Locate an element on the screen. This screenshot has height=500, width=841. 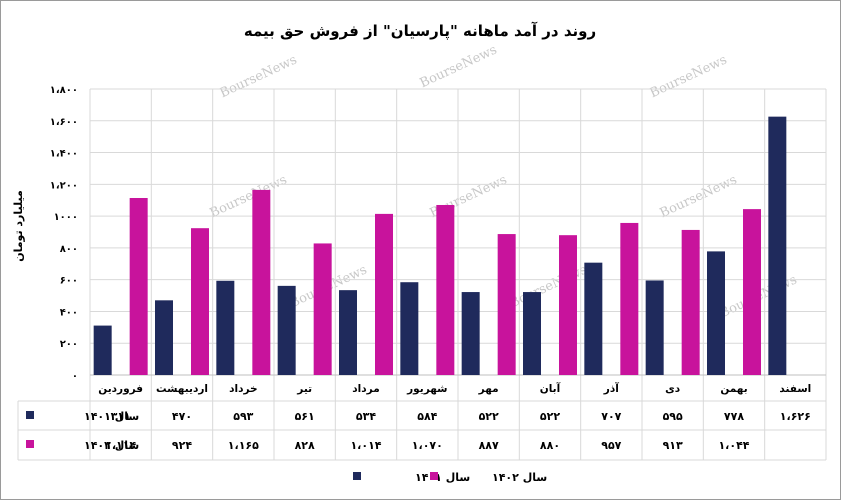
data-label: ۱،۶۲۶ is located at coordinates (795, 416).